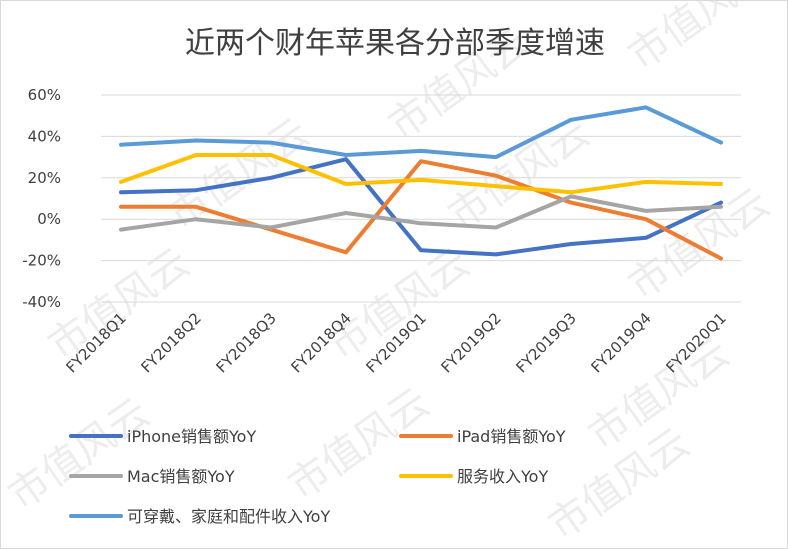  I want to click on y-tick-label: 40%, so click(44, 136).